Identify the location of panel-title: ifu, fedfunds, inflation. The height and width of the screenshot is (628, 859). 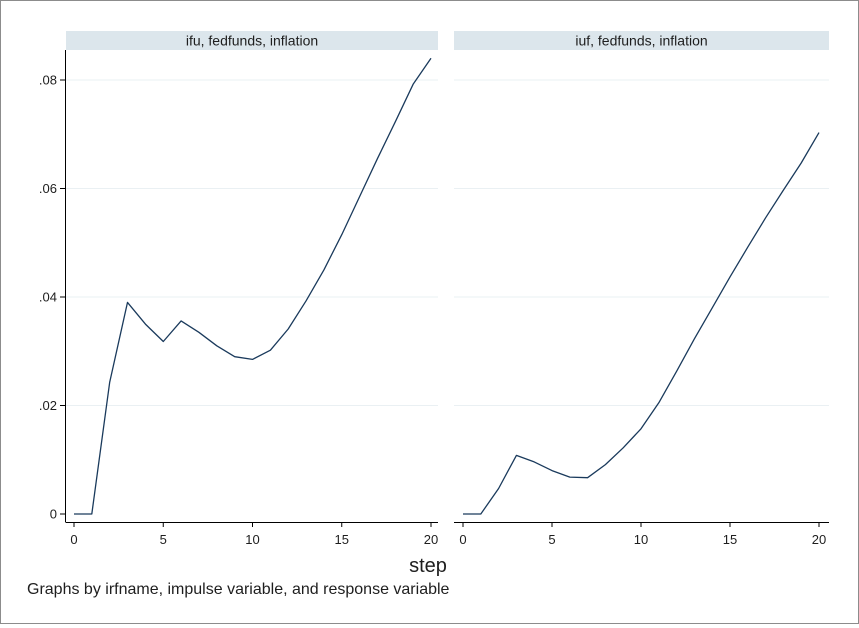
(252, 41).